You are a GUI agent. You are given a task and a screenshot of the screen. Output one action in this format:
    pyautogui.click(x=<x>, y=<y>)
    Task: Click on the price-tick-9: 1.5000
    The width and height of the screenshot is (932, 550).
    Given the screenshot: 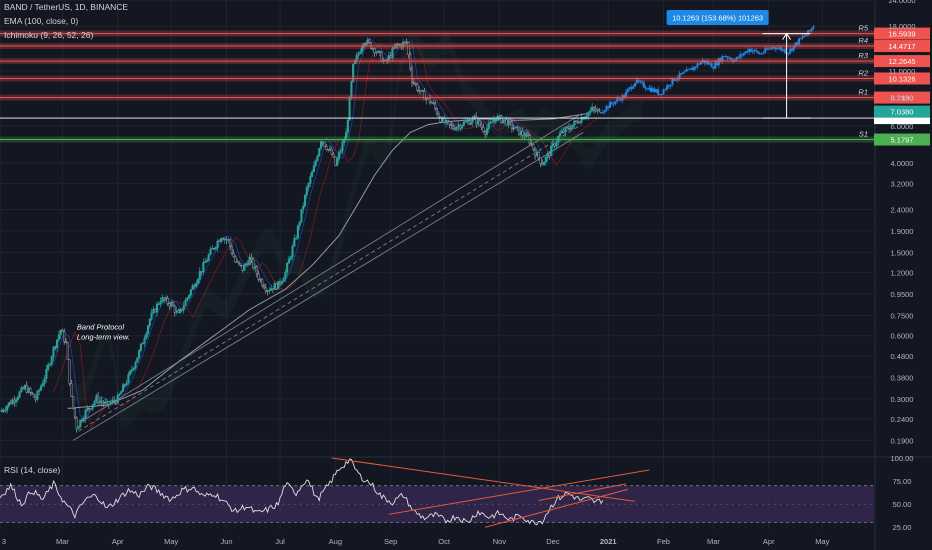 What is the action you would take?
    pyautogui.click(x=902, y=252)
    